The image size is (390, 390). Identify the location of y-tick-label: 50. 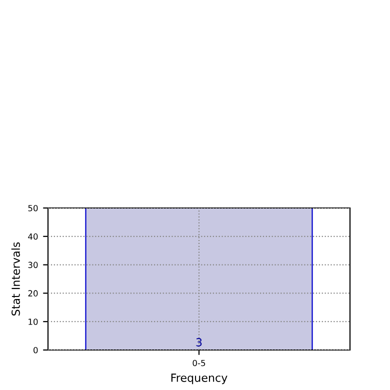
(33, 208).